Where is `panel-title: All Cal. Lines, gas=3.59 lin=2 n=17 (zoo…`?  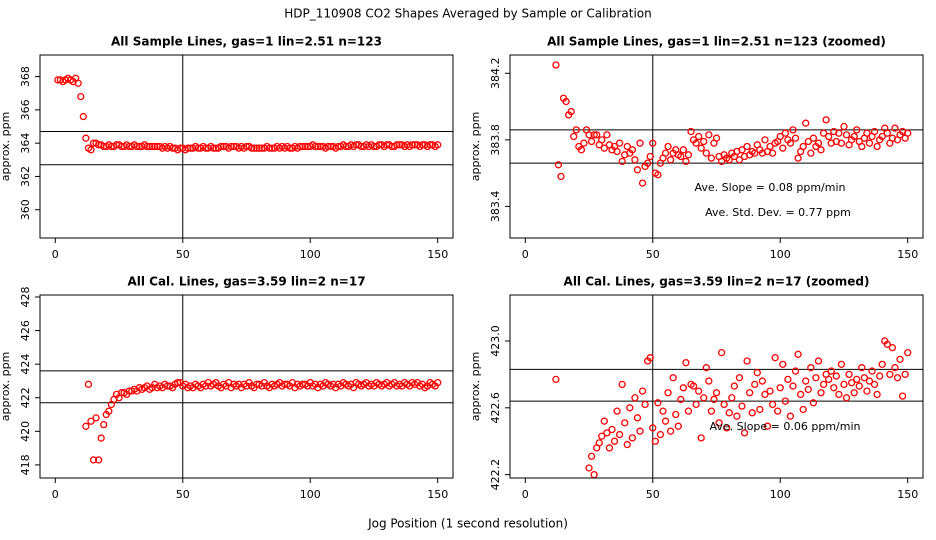 panel-title: All Cal. Lines, gas=3.59 lin=2 n=17 (zoo… is located at coordinates (717, 282).